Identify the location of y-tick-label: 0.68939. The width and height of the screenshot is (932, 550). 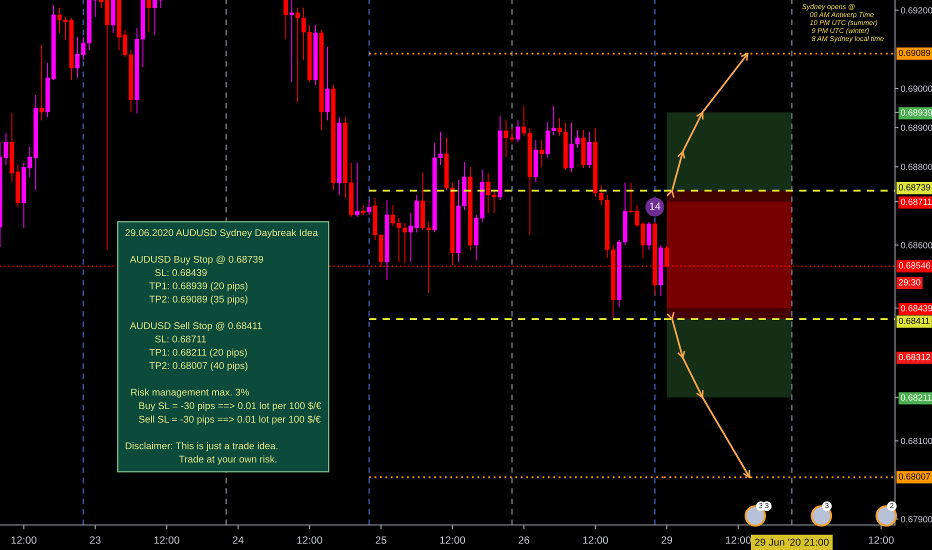
(916, 112).